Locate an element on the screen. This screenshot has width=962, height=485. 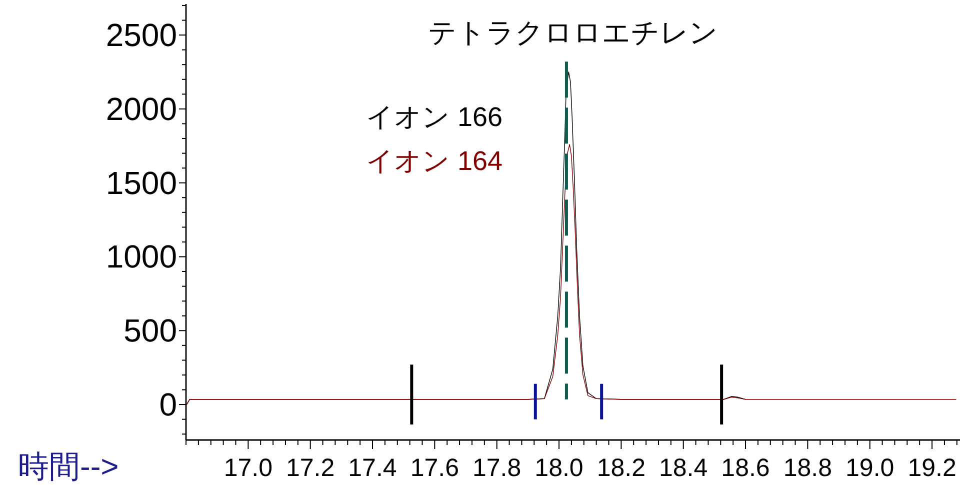
x-tick-label: 18.8 is located at coordinates (807, 468).